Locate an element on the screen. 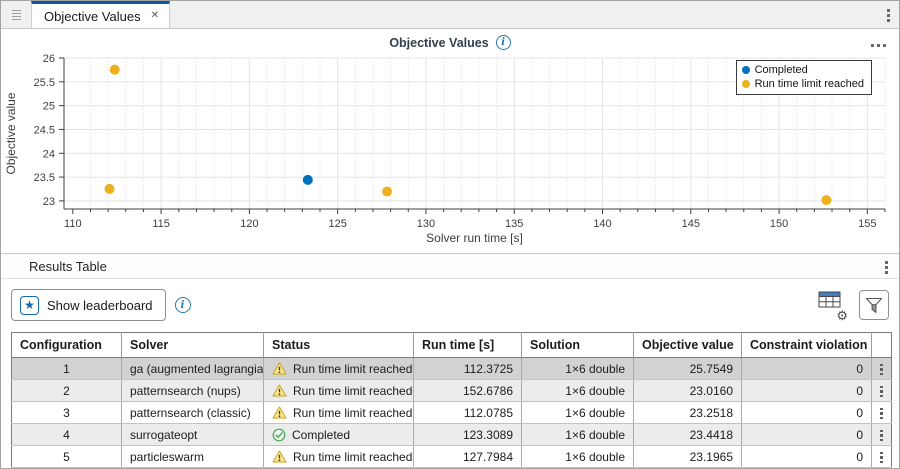 Image resolution: width=900 pixels, height=469 pixels. show-leaderboard-label: Show leaderboard is located at coordinates (100, 305).